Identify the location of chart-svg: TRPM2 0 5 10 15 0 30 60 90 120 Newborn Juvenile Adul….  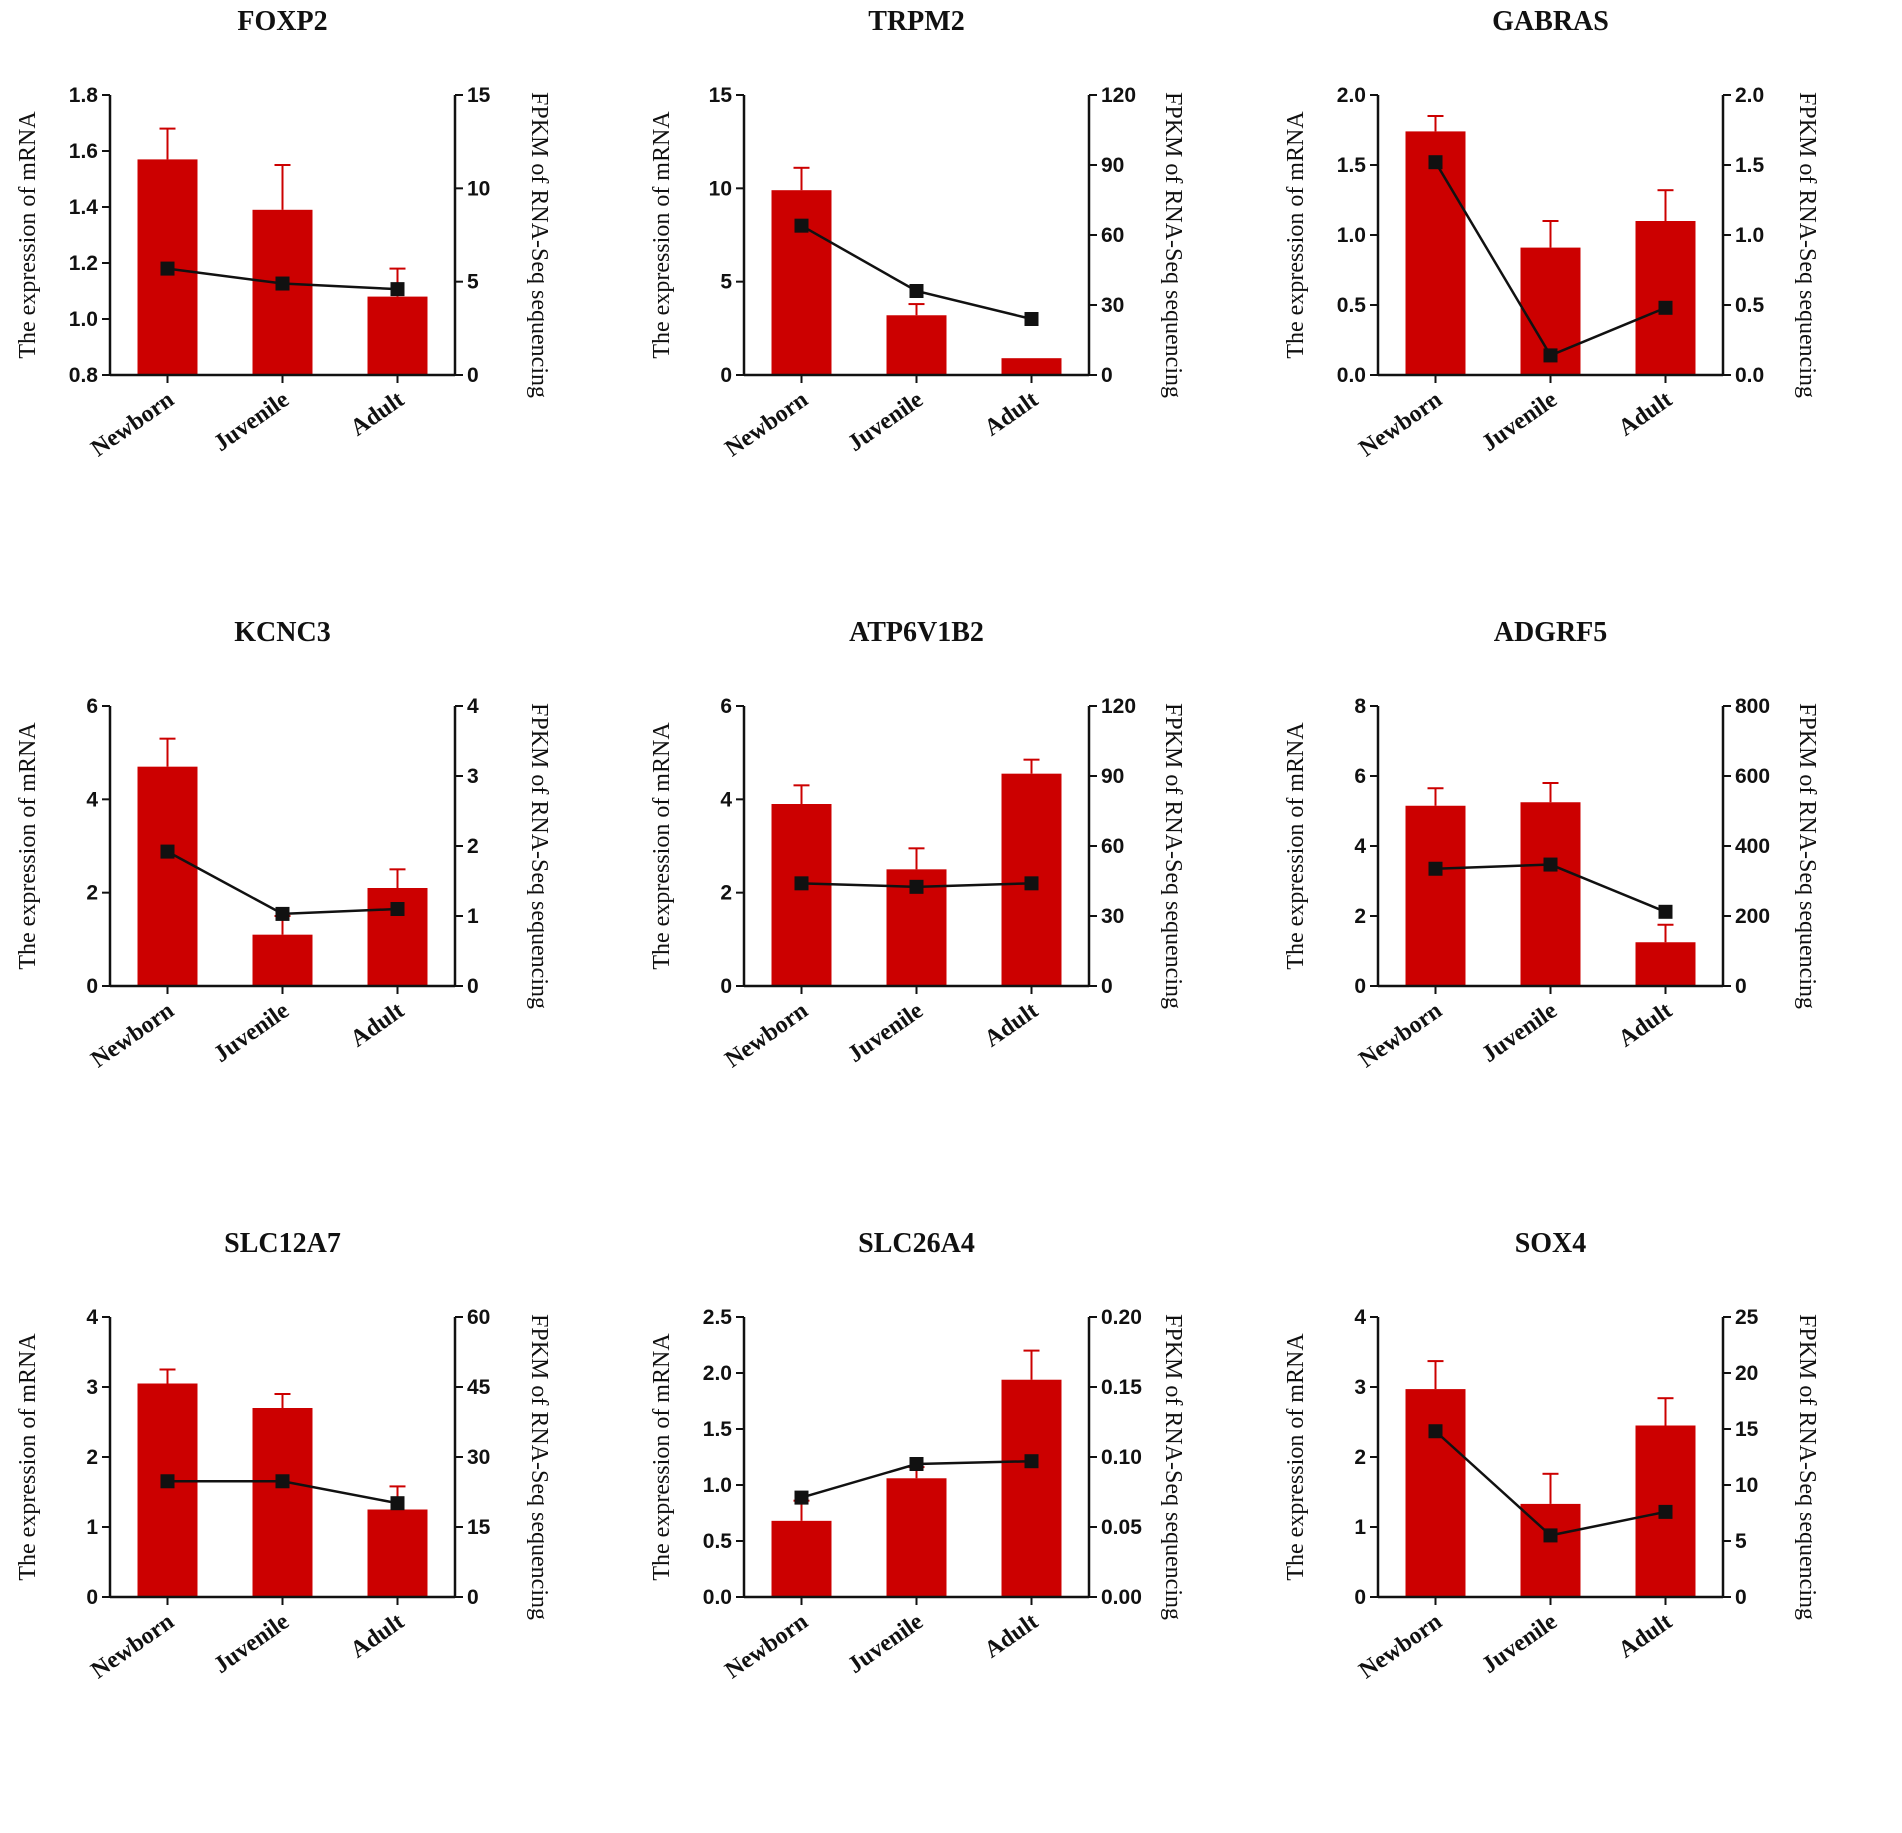
(917, 234).